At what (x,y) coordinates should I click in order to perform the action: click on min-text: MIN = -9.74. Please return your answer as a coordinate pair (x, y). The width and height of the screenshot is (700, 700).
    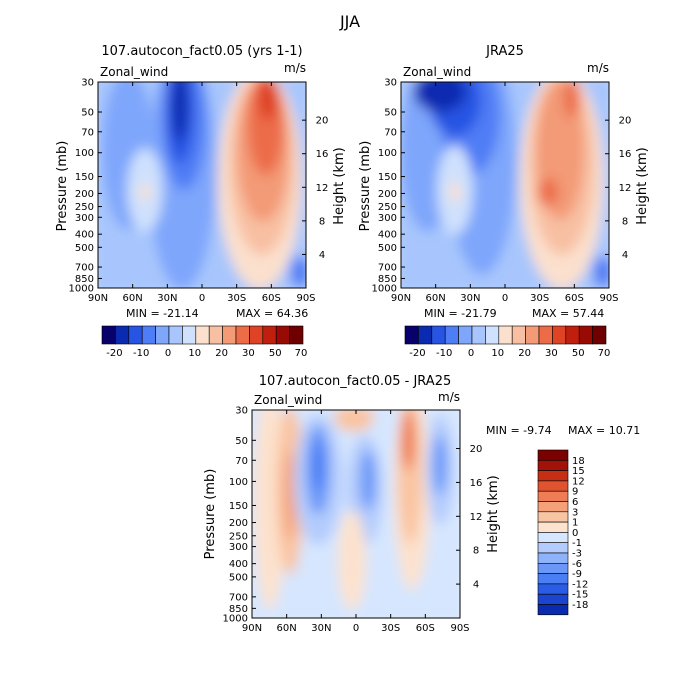
    Looking at the image, I should click on (519, 430).